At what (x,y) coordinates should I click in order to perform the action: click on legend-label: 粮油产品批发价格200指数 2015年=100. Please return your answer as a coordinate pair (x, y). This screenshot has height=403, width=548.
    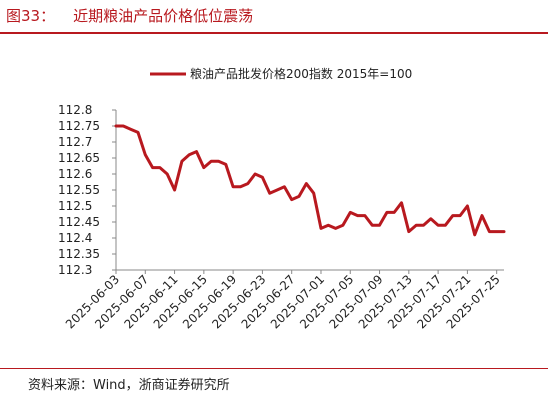
    Looking at the image, I should click on (301, 73).